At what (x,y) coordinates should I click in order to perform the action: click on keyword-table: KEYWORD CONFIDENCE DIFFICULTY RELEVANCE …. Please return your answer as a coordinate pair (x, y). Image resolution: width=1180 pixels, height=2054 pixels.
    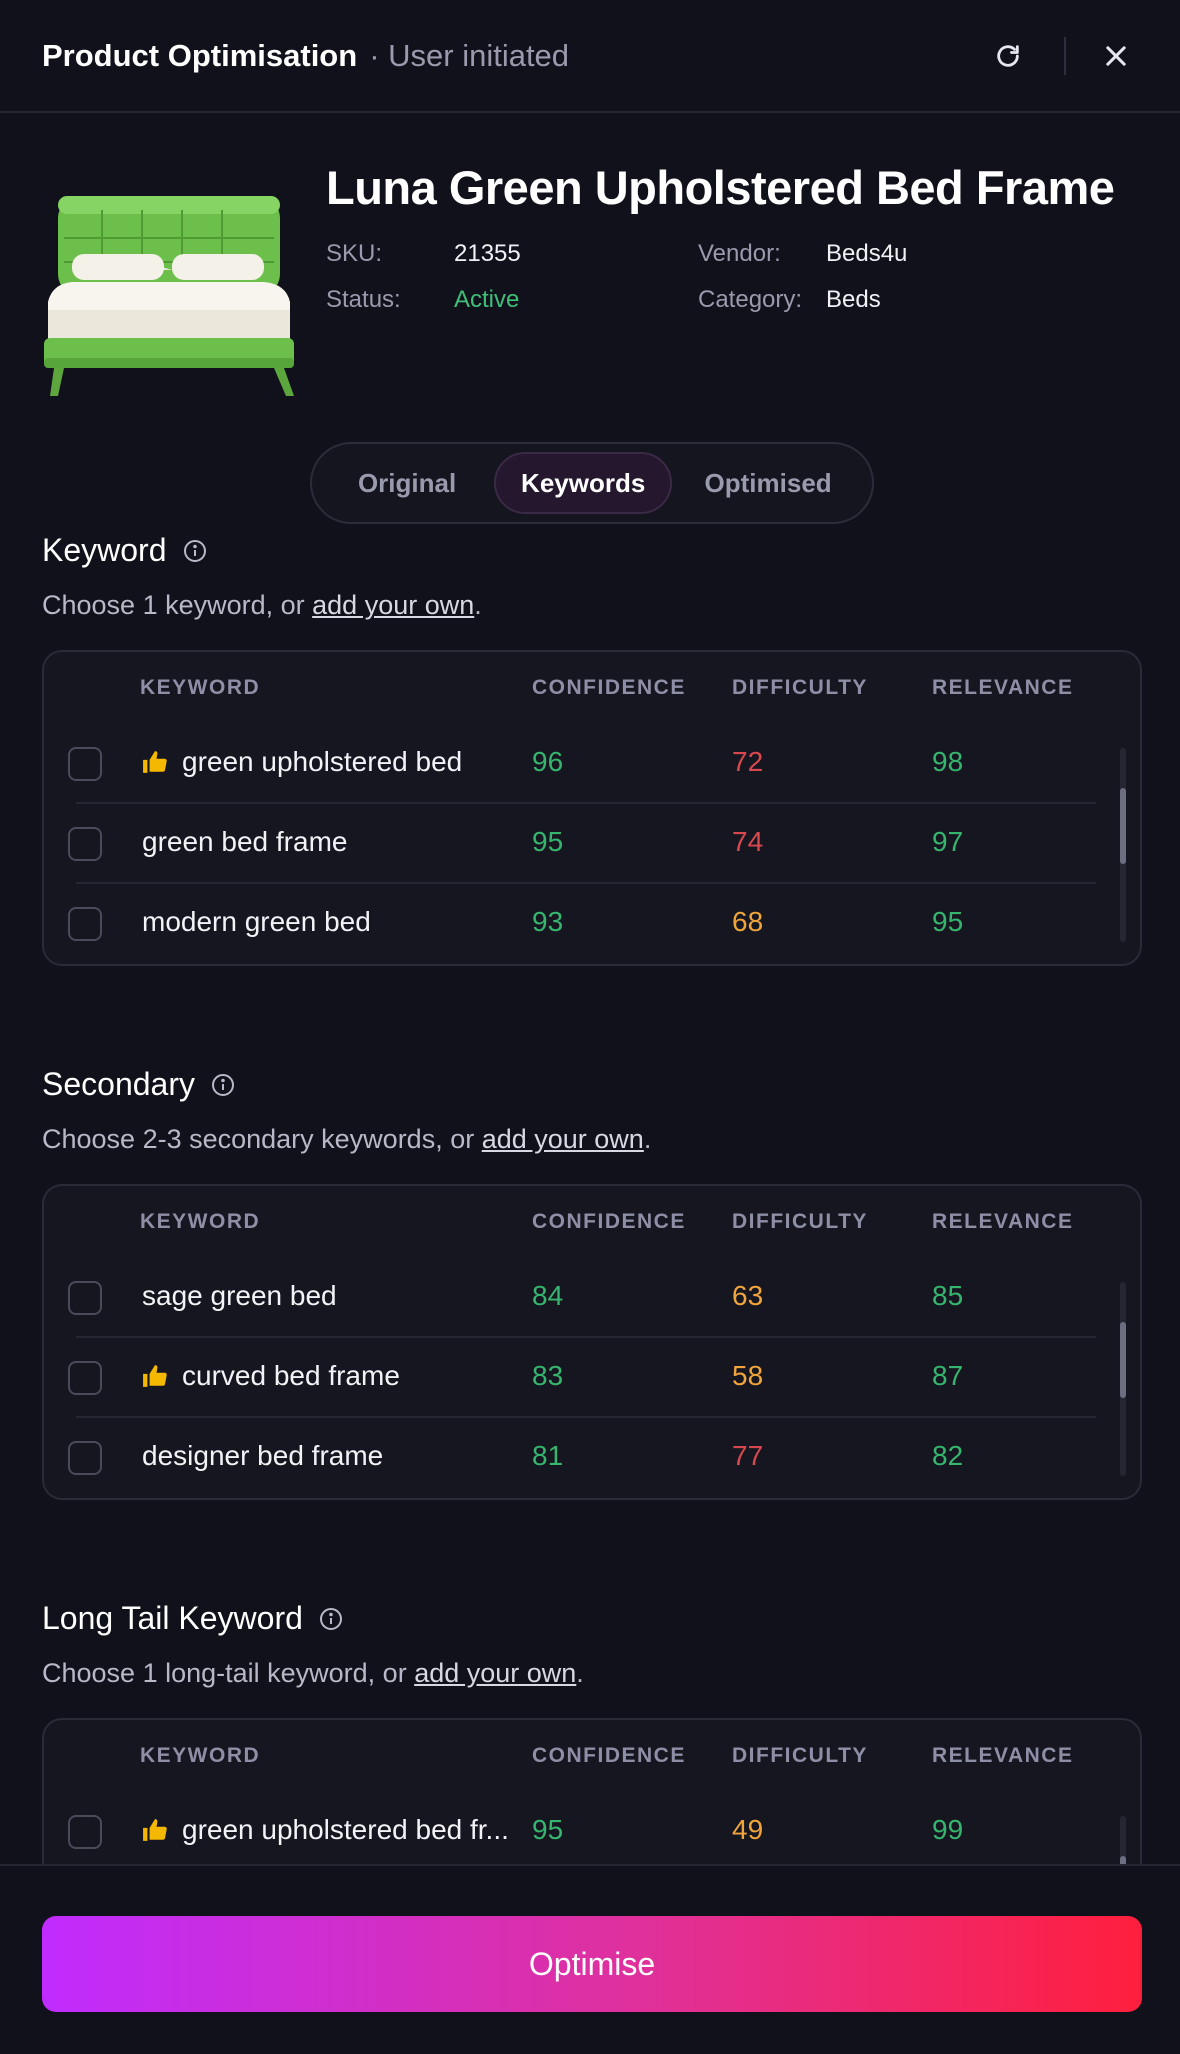
    Looking at the image, I should click on (592, 808).